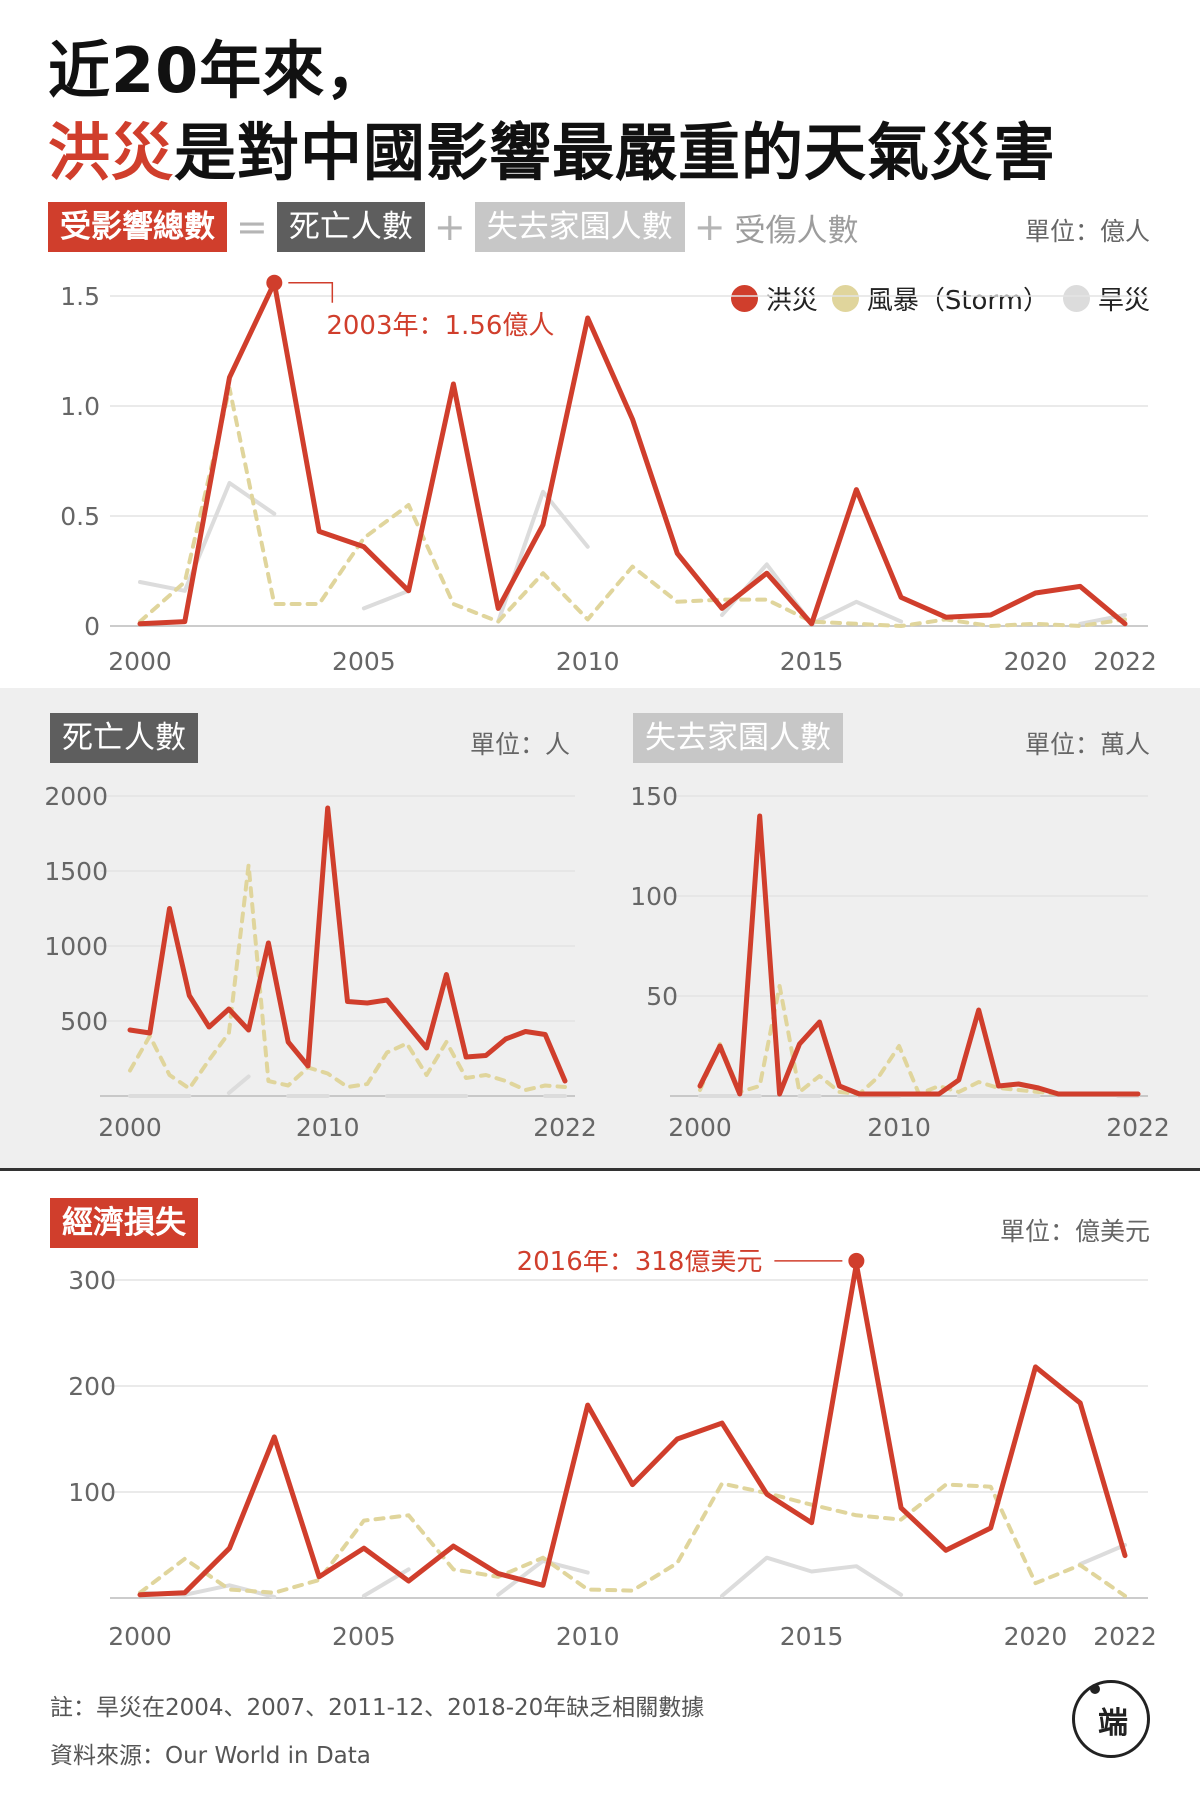 The image size is (1200, 1800). I want to click on chart-homeless: 50 100 150 2000 2010 2022, so click(900, 962).